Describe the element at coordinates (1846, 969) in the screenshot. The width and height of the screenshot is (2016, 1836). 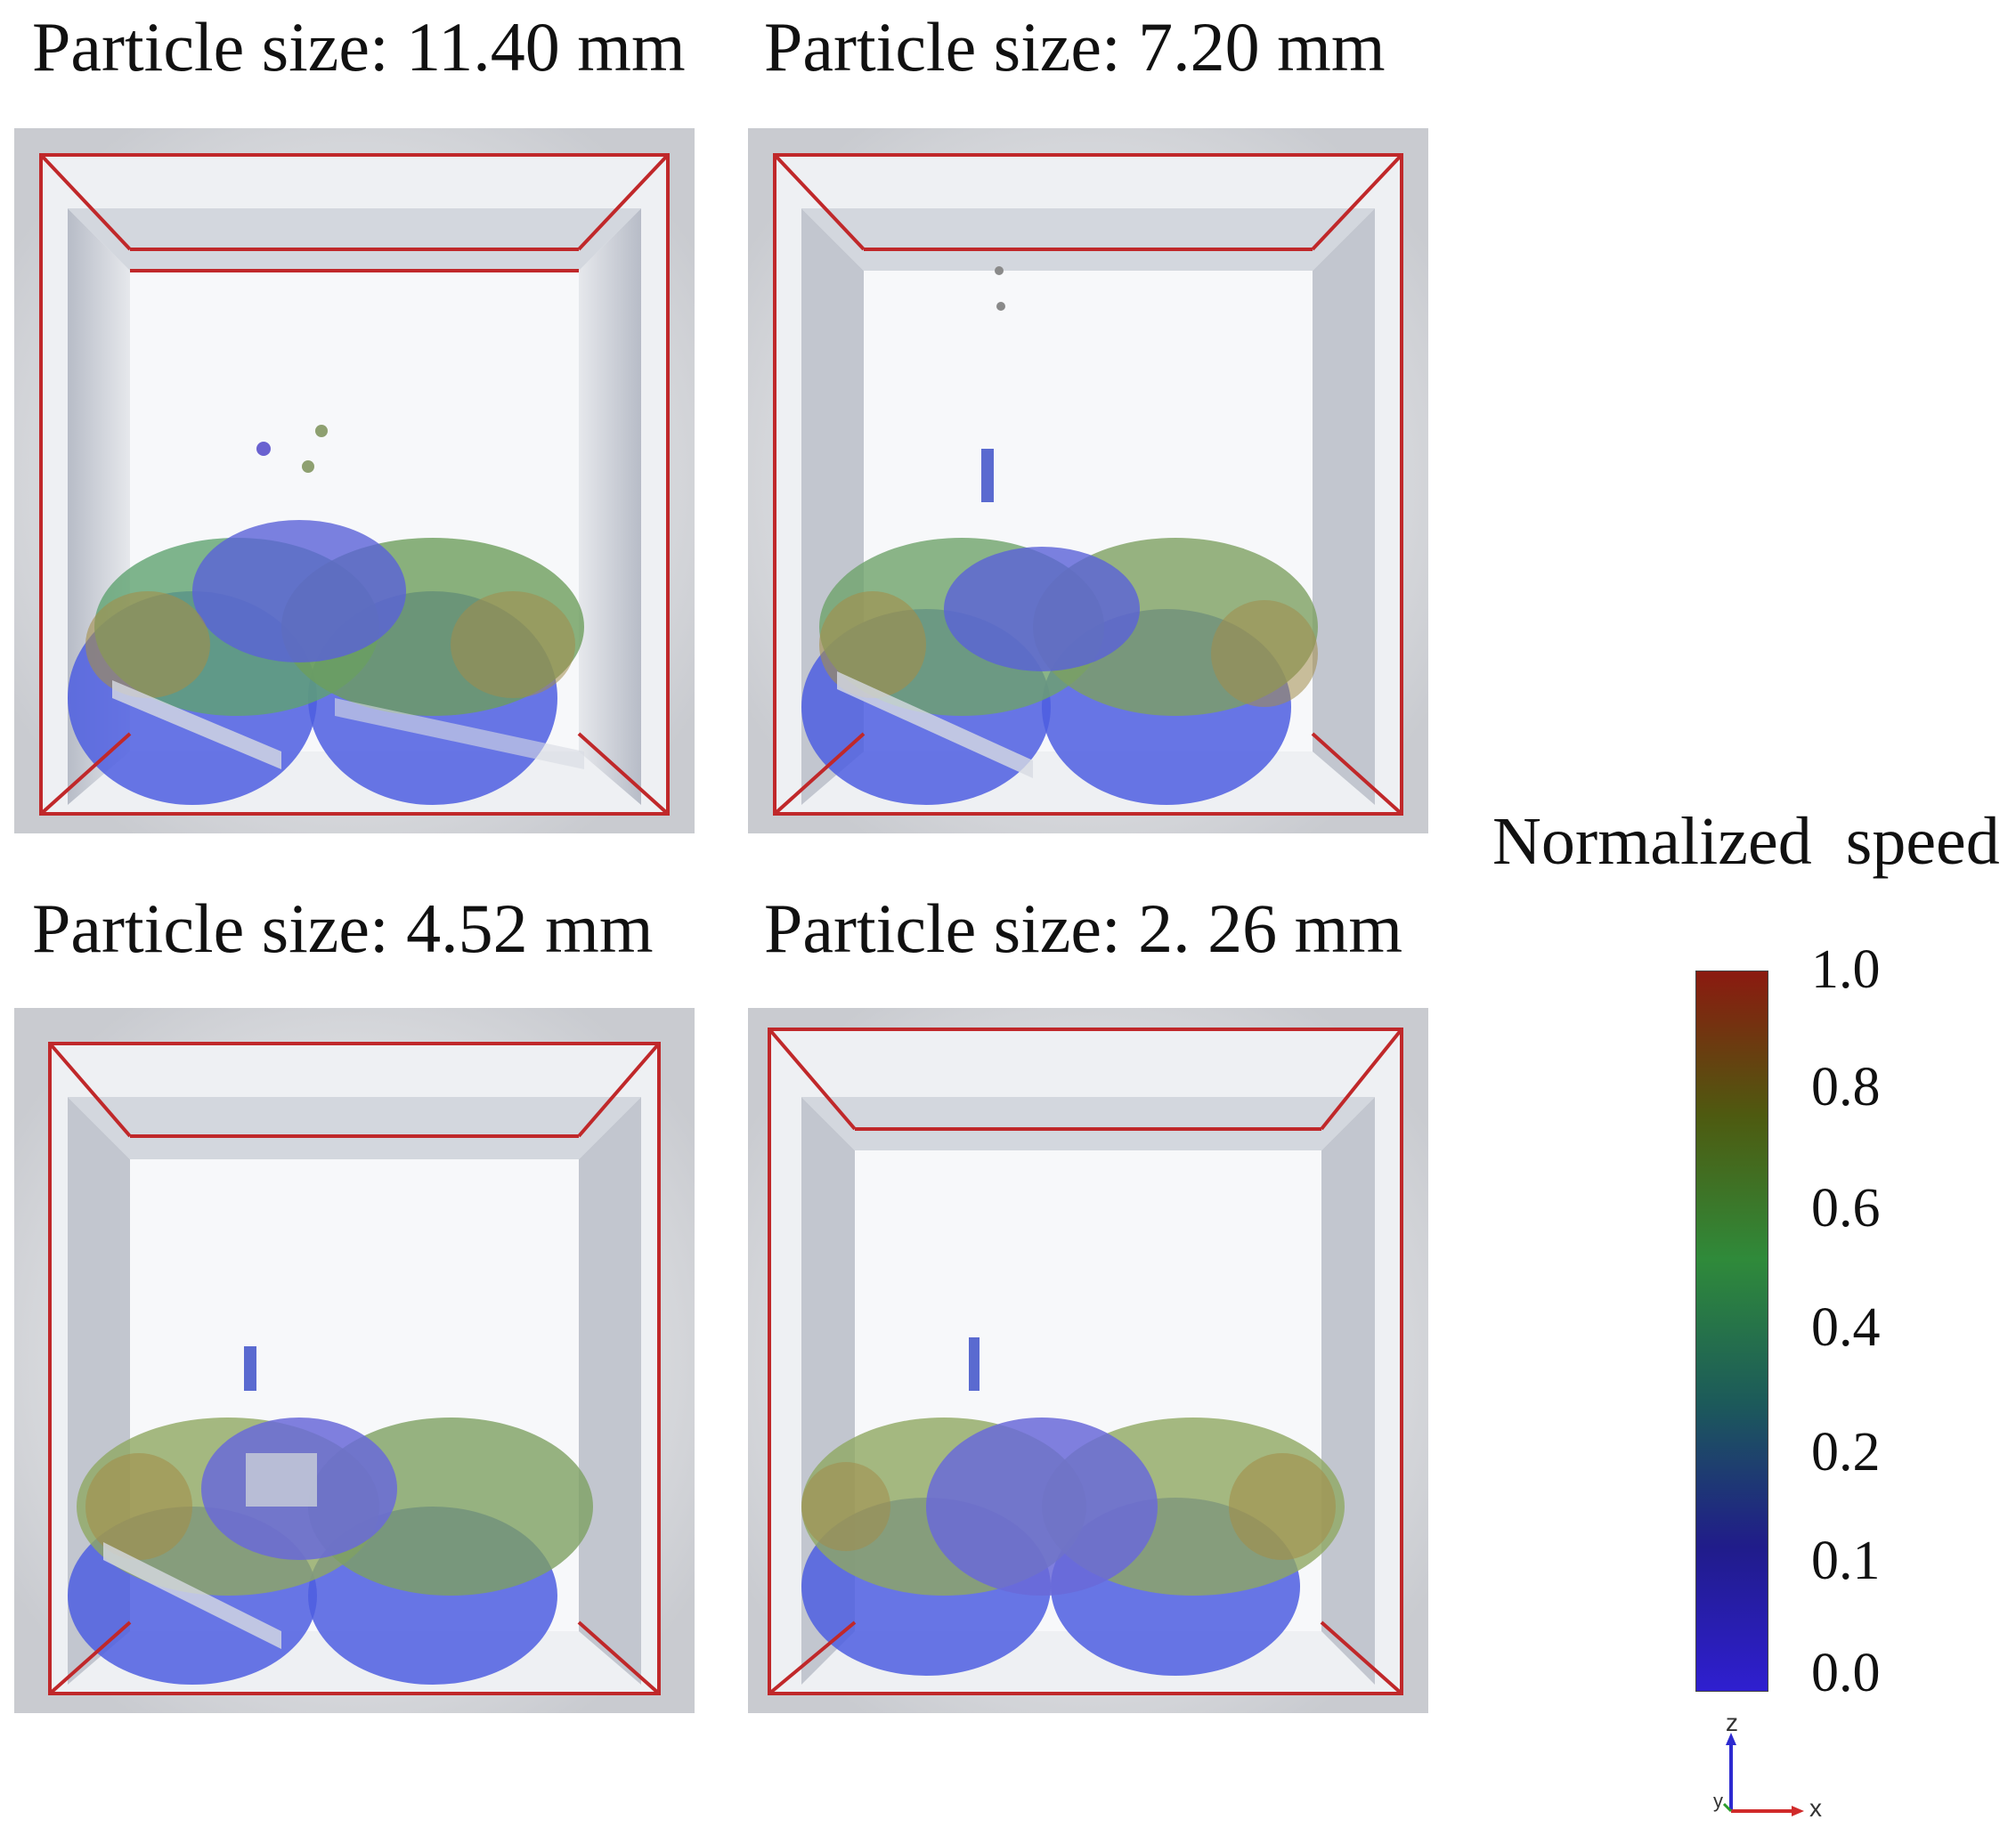
I see `colorbar-tick: 1.0` at that location.